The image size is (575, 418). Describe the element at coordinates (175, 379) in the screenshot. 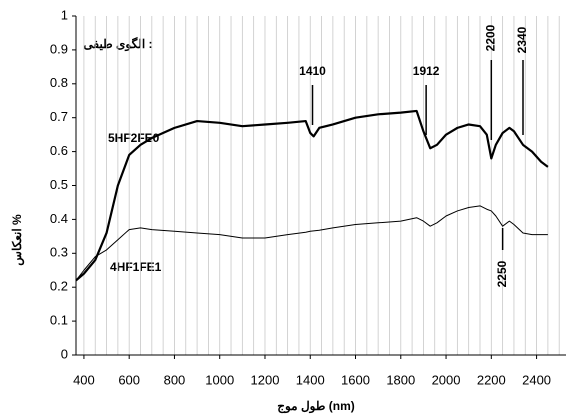

I see `x-tick-label: 800` at that location.